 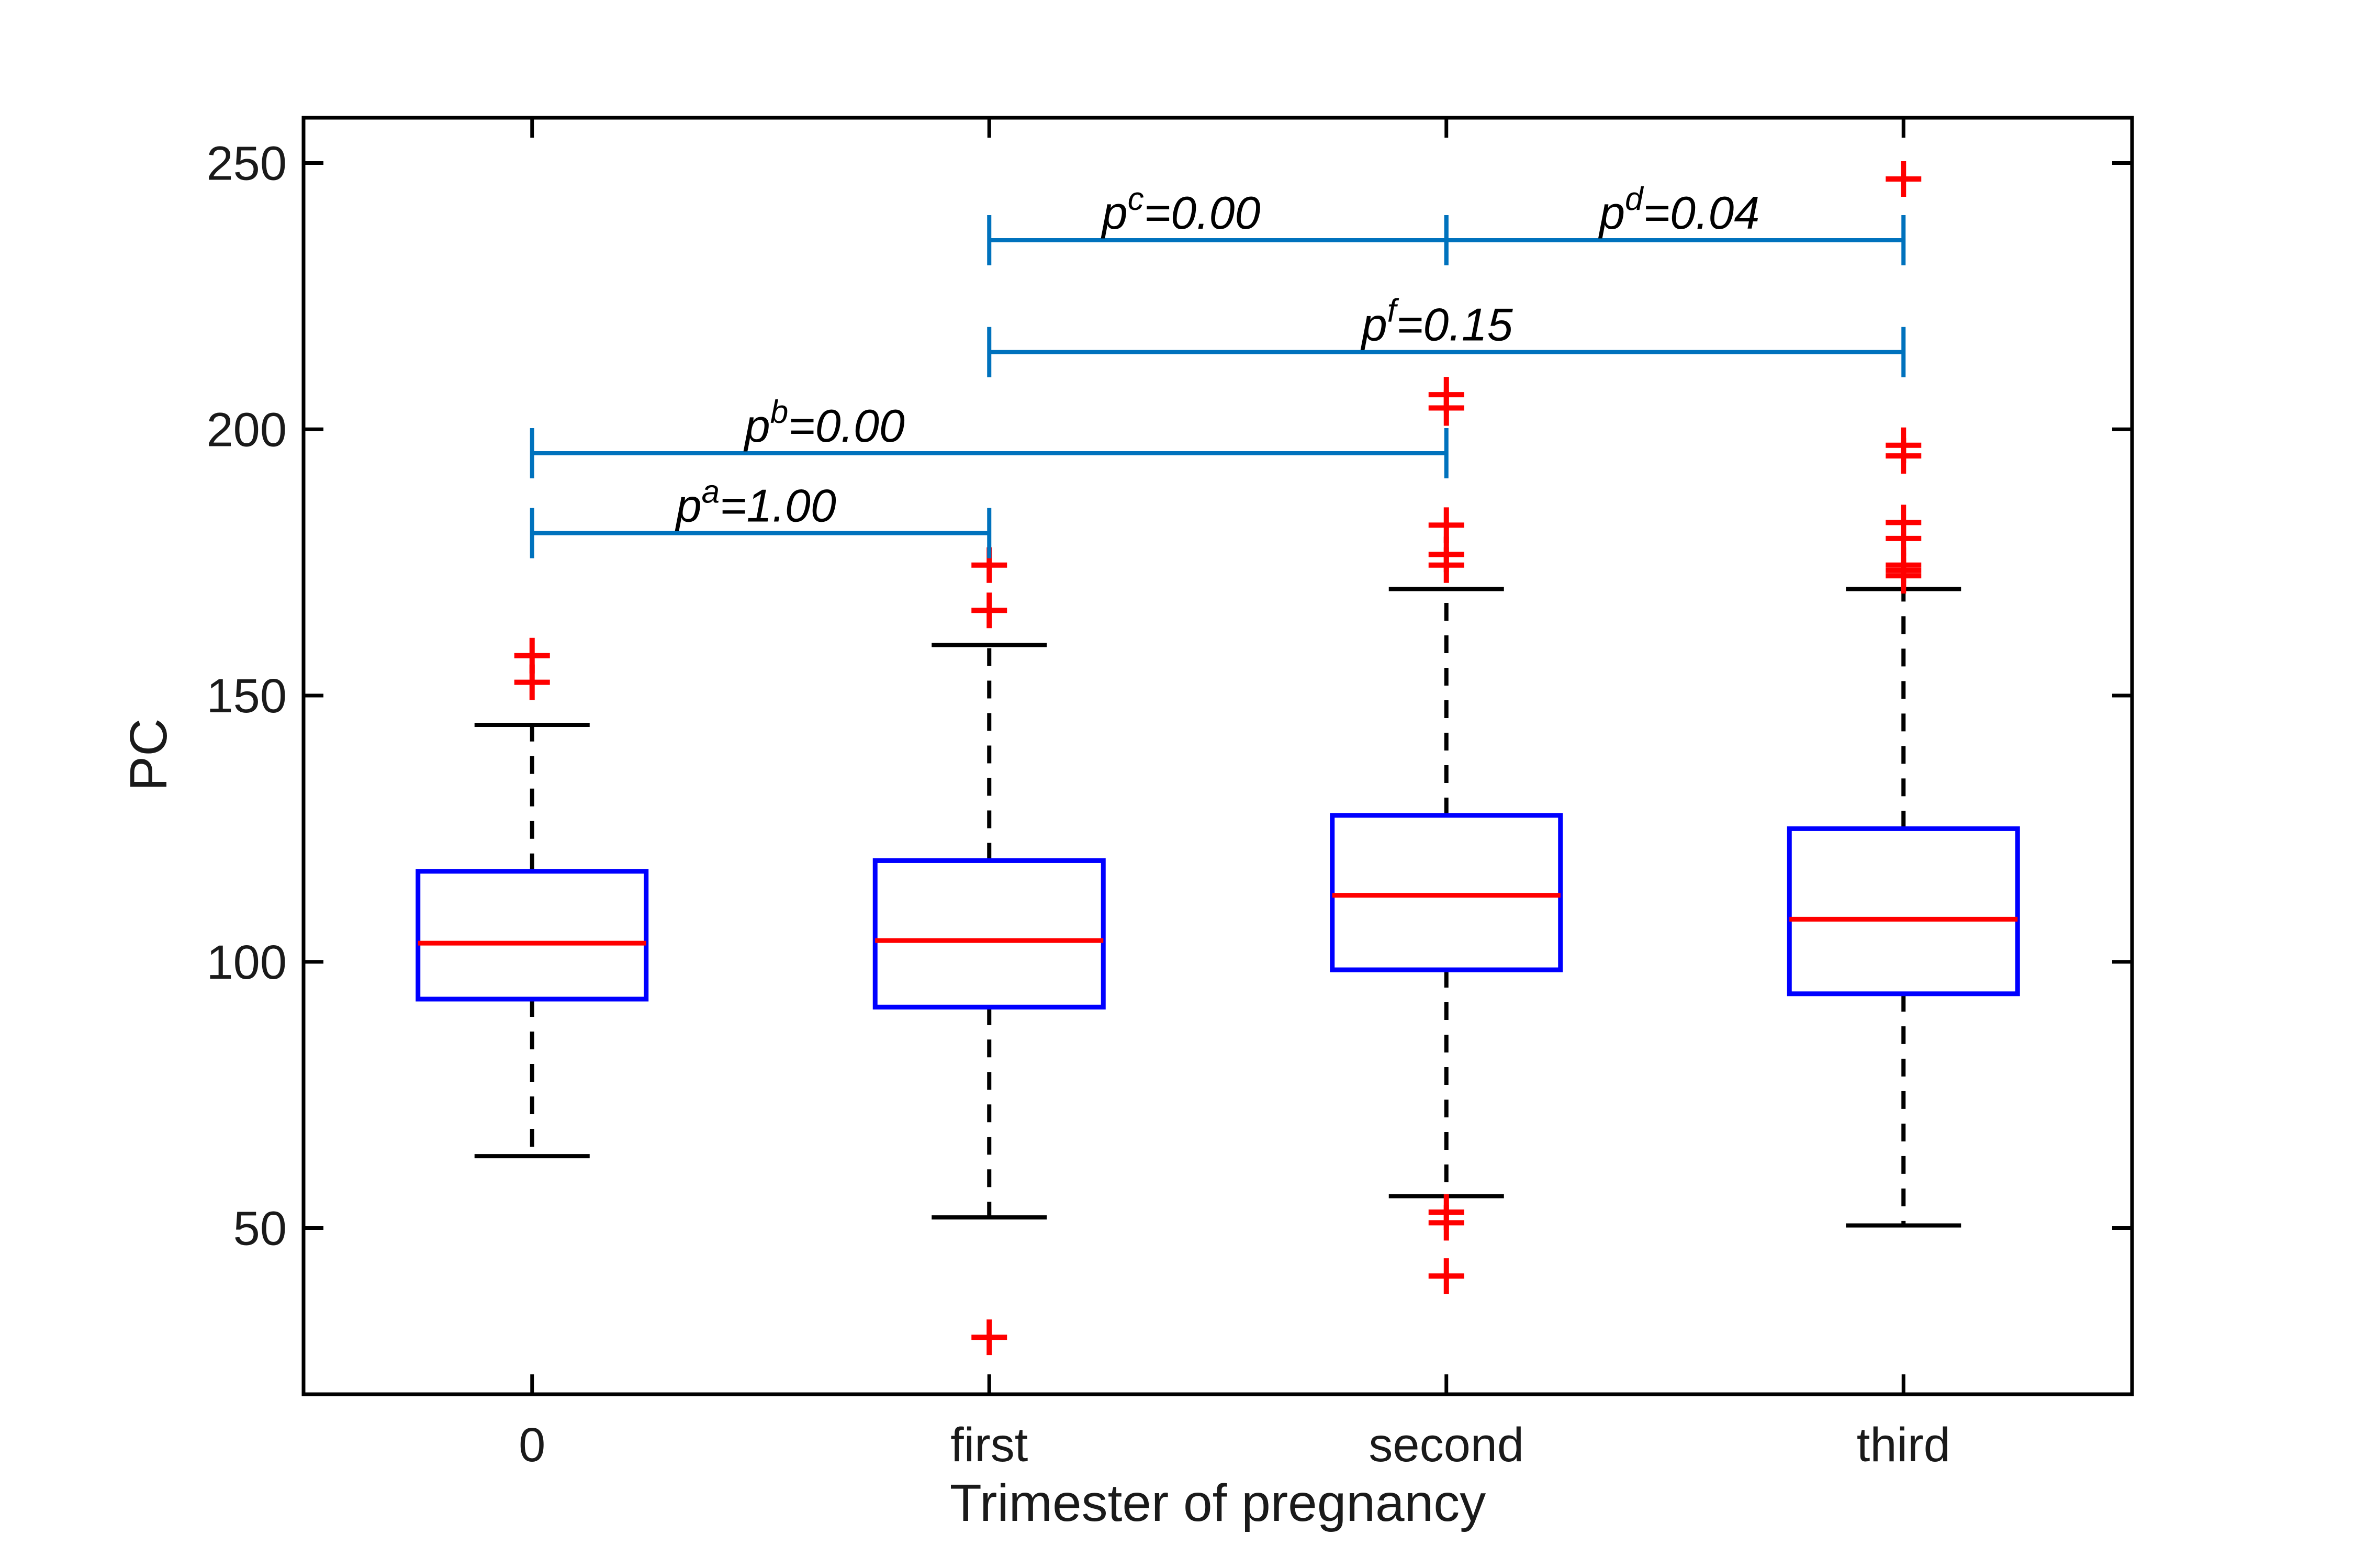 What do you see at coordinates (1903, 1445) in the screenshot?
I see `x-tick-label-third: third` at bounding box center [1903, 1445].